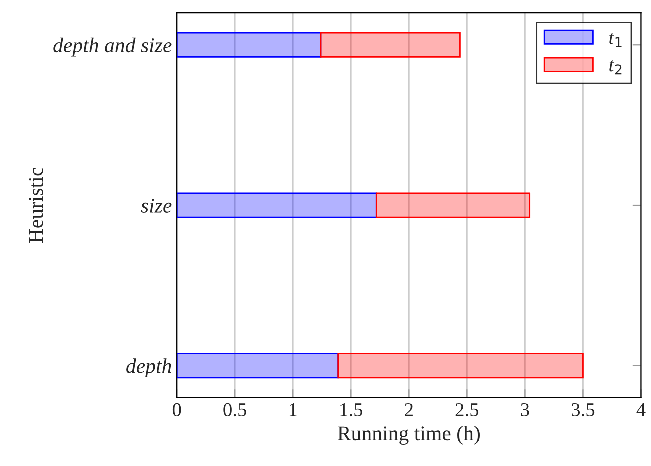 This screenshot has height=466, width=651. I want to click on x-tick-label: 3.5, so click(583, 410).